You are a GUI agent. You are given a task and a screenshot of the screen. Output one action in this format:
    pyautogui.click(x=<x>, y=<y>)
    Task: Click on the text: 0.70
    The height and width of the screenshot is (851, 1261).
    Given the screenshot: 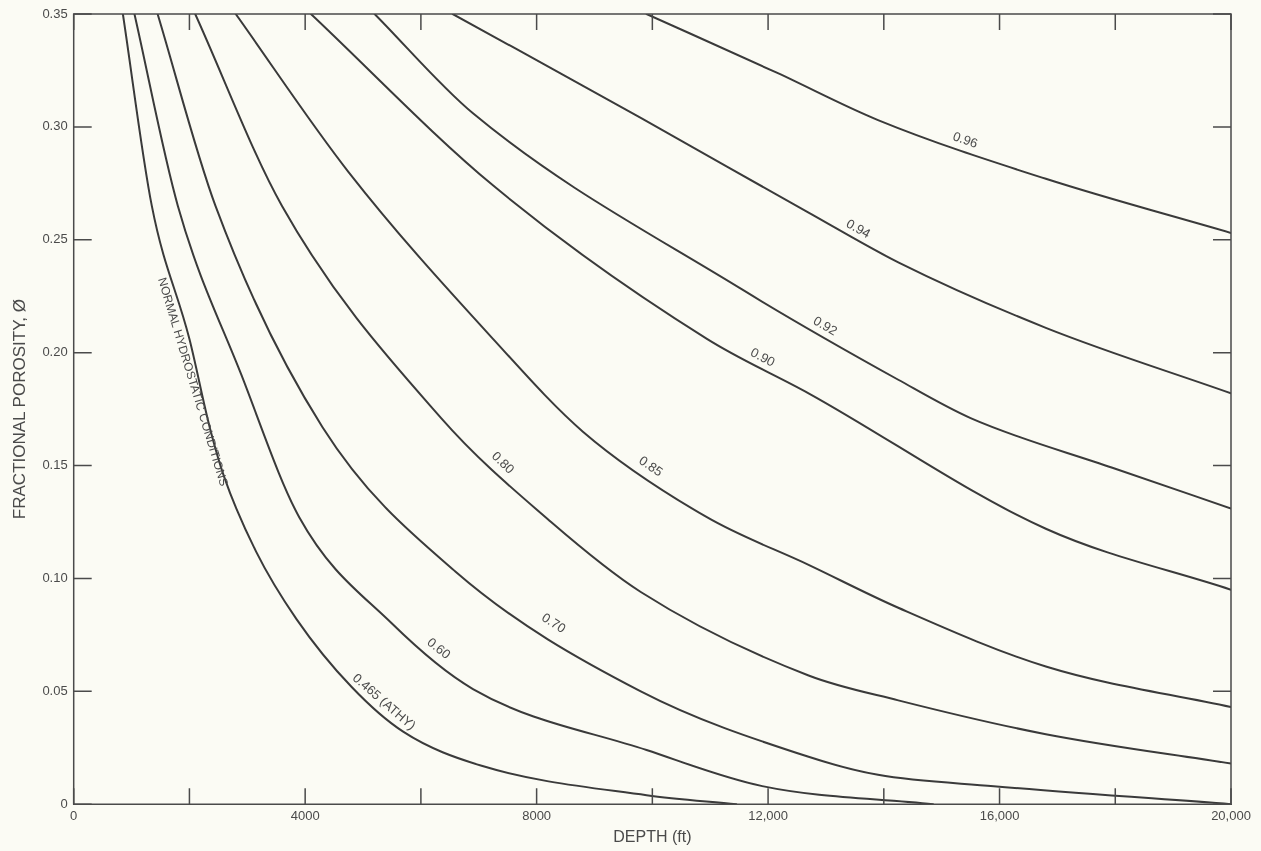 What is the action you would take?
    pyautogui.click(x=554, y=622)
    